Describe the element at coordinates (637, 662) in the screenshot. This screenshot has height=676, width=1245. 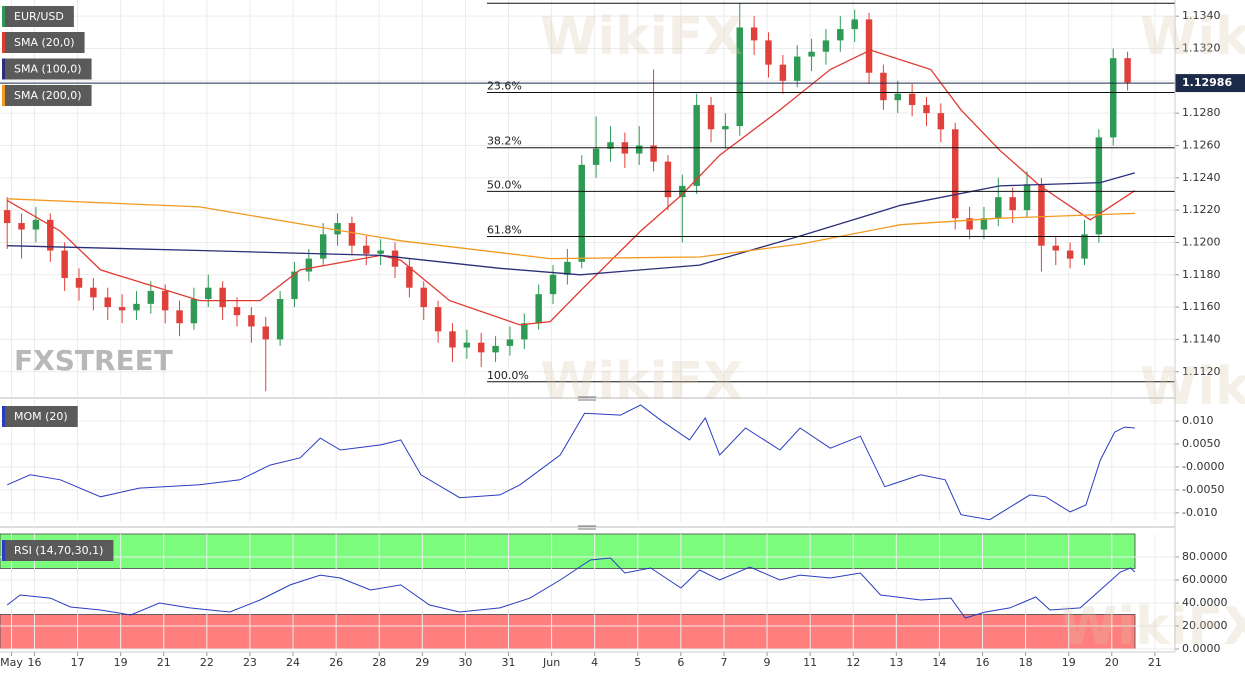
I see `x-tick-label: 5` at that location.